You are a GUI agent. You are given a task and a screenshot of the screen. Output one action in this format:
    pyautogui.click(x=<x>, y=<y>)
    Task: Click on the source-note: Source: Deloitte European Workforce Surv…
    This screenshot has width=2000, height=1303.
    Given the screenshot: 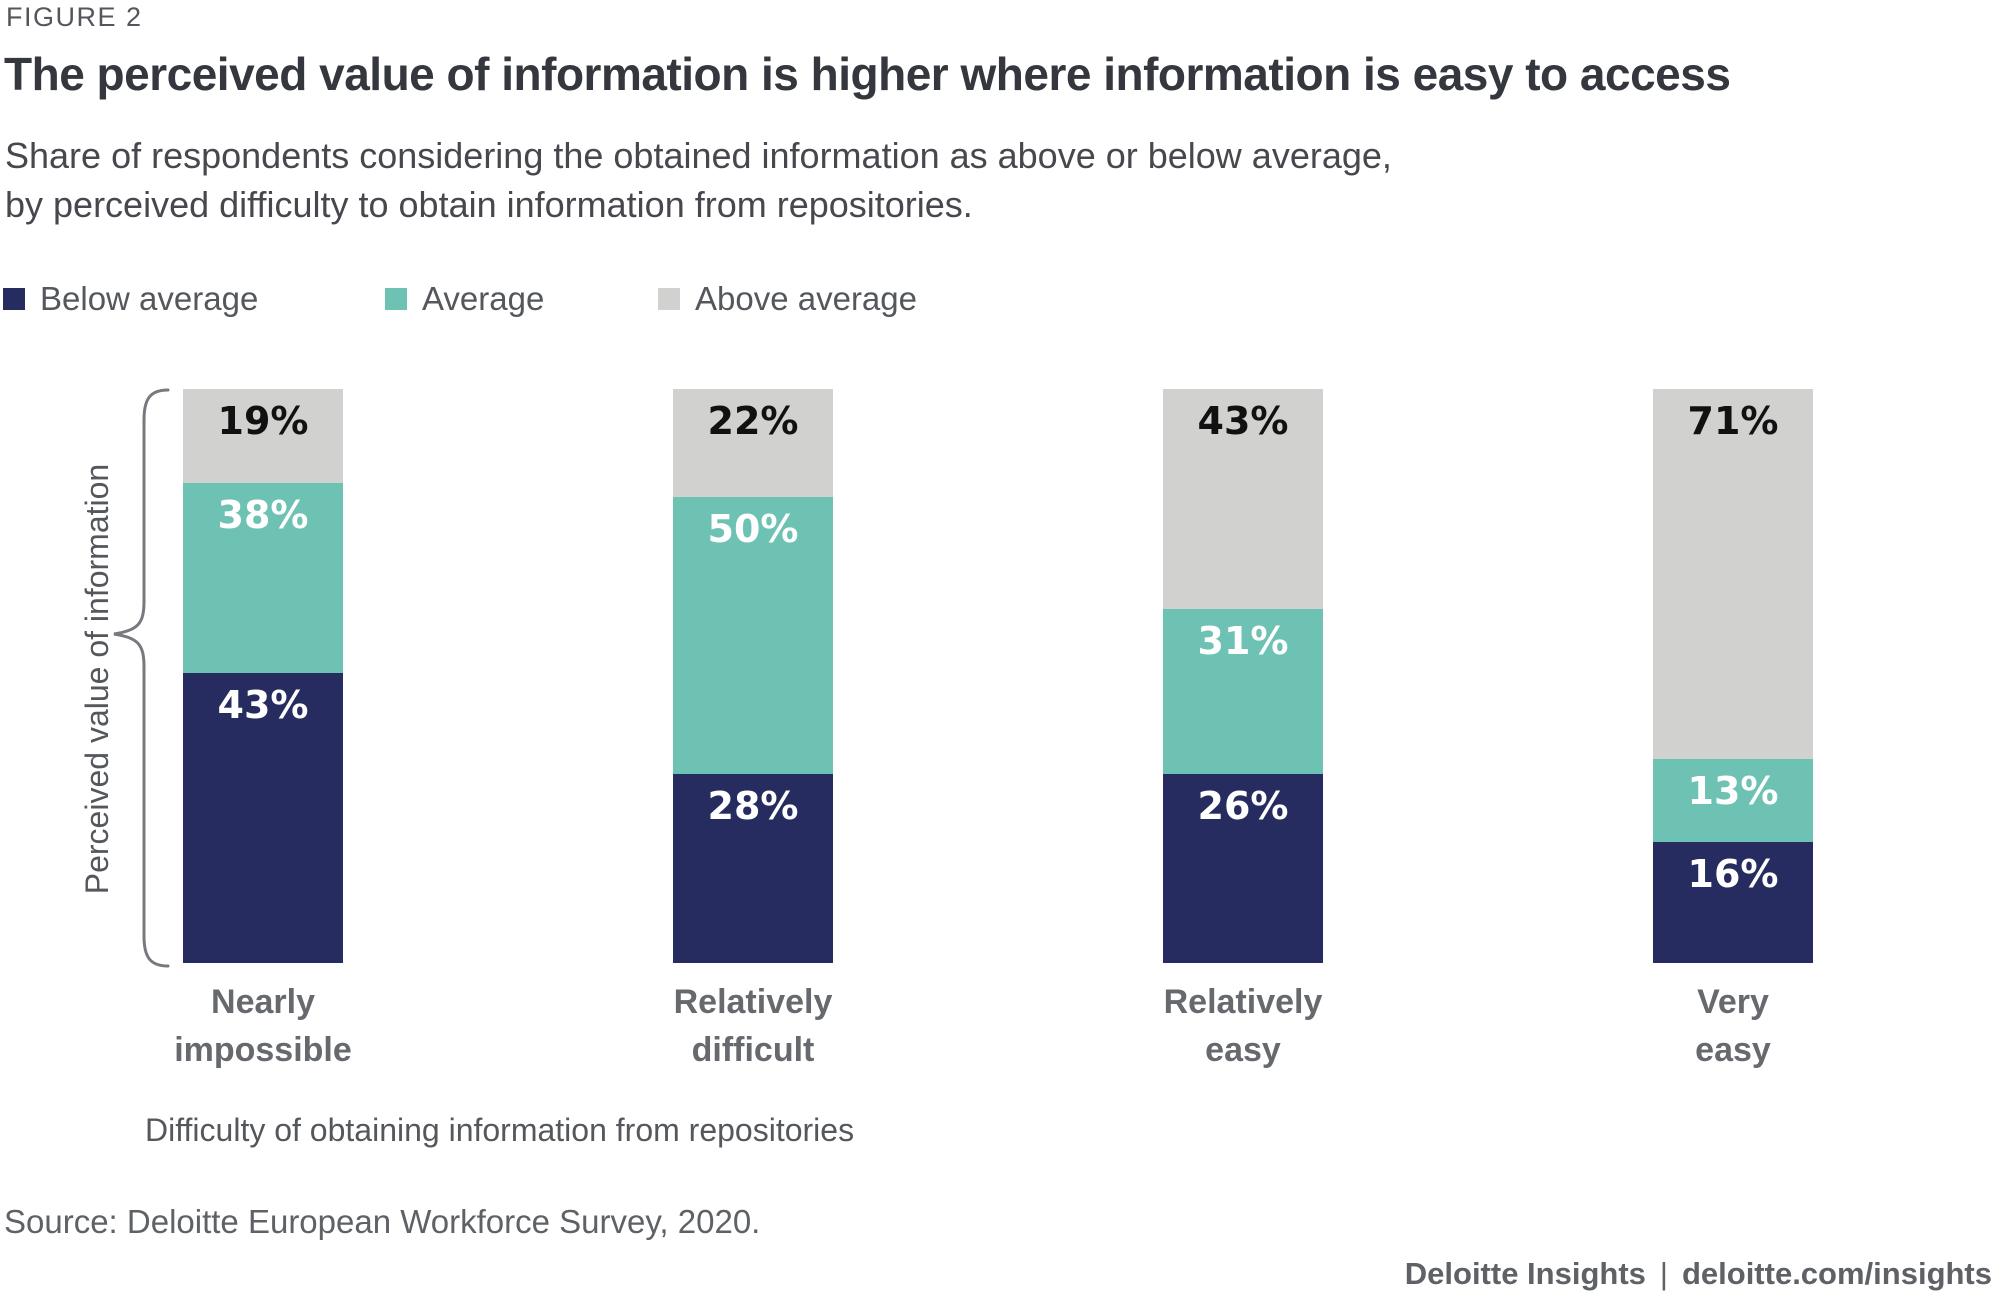 What is the action you would take?
    pyautogui.click(x=382, y=1221)
    